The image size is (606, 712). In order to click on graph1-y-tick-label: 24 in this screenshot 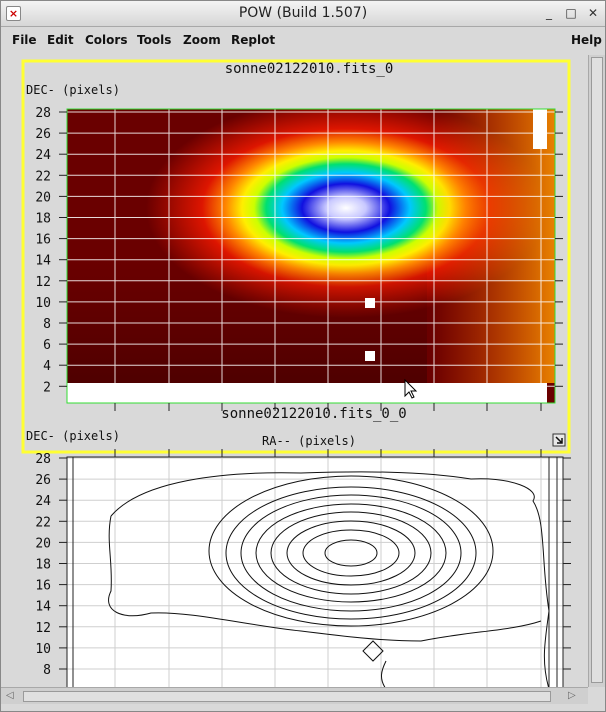, I will do `click(43, 155)`.